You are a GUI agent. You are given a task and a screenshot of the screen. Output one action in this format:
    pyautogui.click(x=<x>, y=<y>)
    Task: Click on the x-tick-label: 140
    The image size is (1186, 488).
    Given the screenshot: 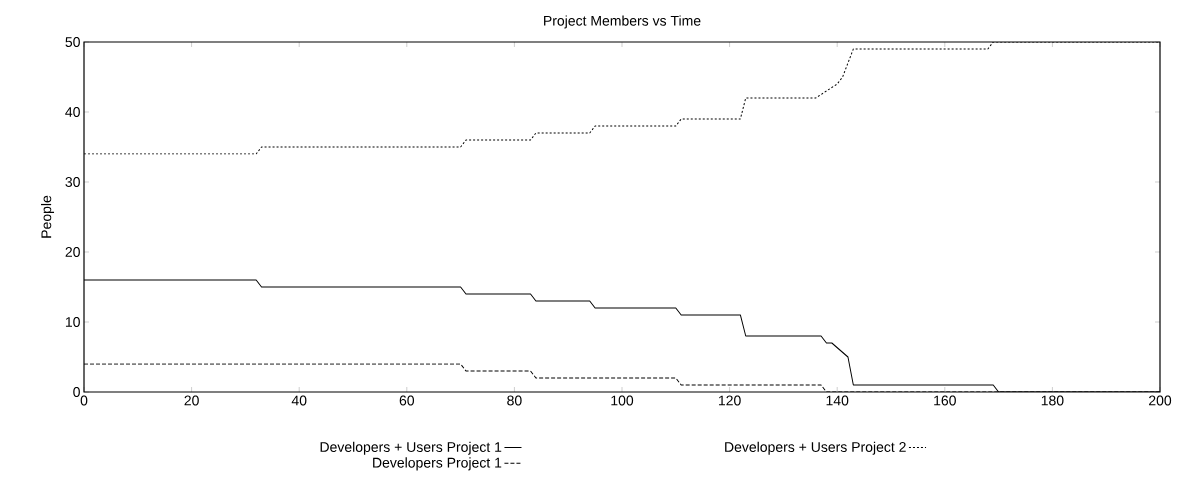 What is the action you would take?
    pyautogui.click(x=837, y=400)
    